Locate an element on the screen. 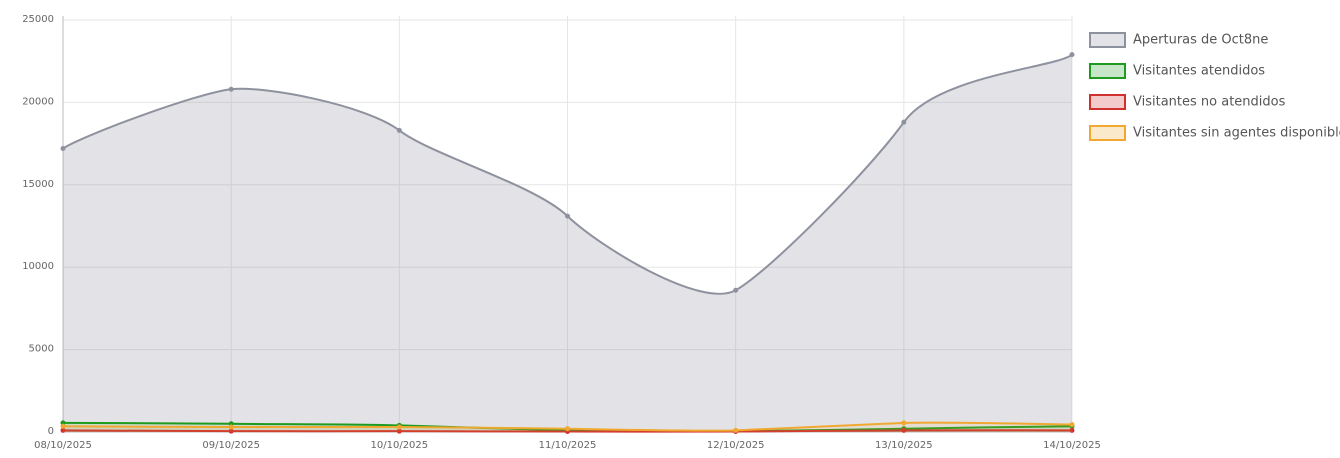  series-area is located at coordinates (567, 427).